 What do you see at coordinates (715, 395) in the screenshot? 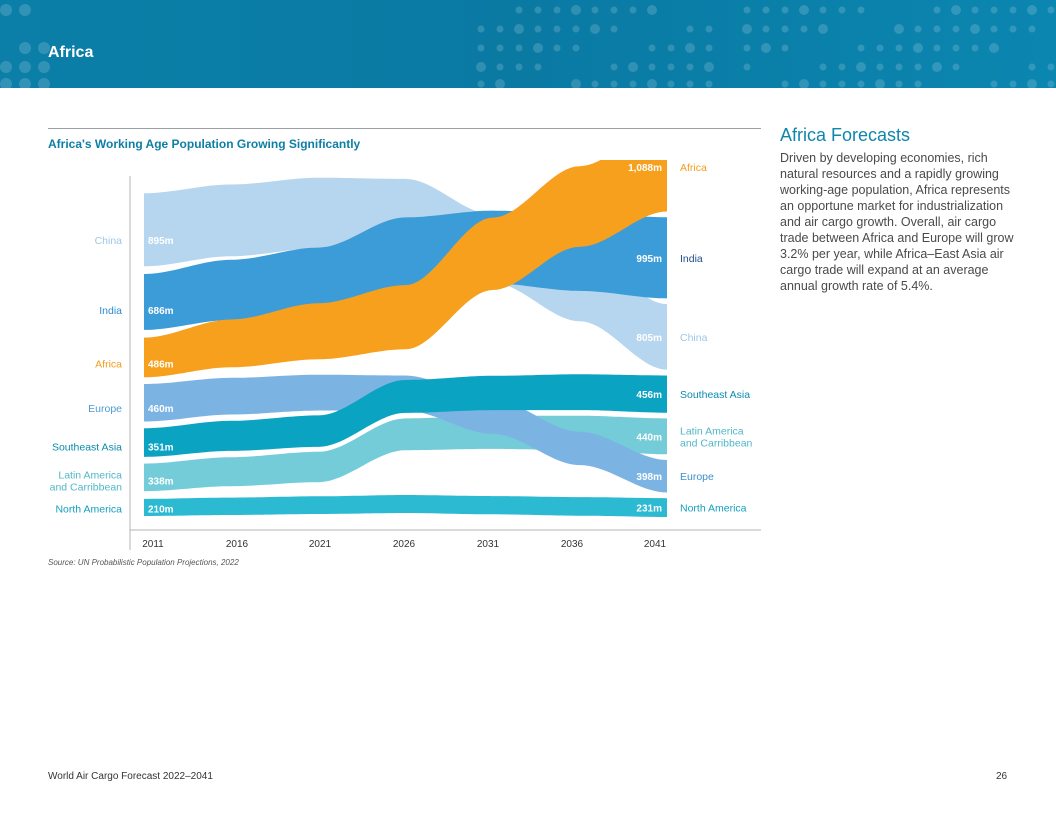
I see `right-label-southeast-asia: Southeast Asia` at bounding box center [715, 395].